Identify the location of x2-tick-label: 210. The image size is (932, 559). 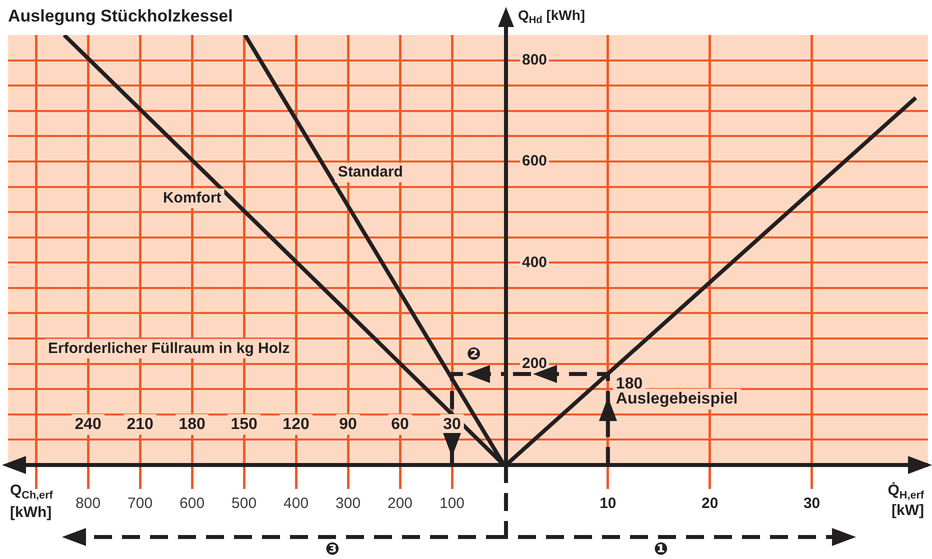
(140, 424).